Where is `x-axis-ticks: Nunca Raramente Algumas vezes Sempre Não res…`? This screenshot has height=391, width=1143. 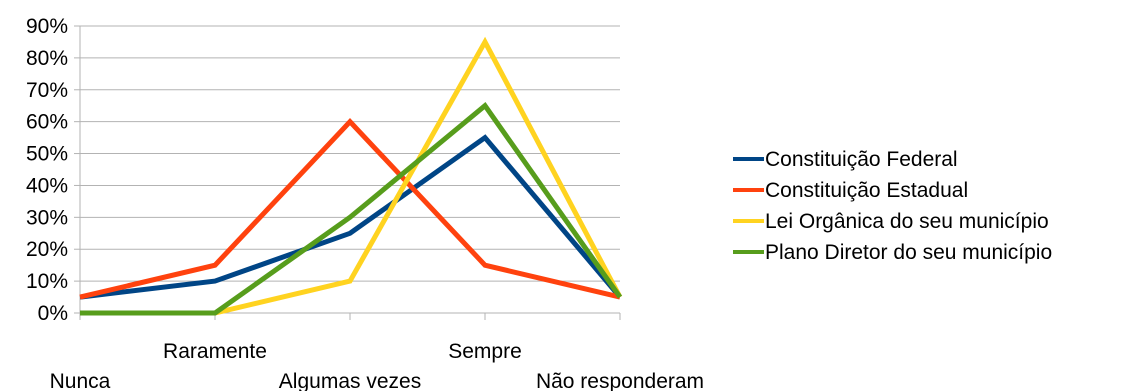 x-axis-ticks: Nunca Raramente Algumas vezes Sempre Não res… is located at coordinates (377, 352).